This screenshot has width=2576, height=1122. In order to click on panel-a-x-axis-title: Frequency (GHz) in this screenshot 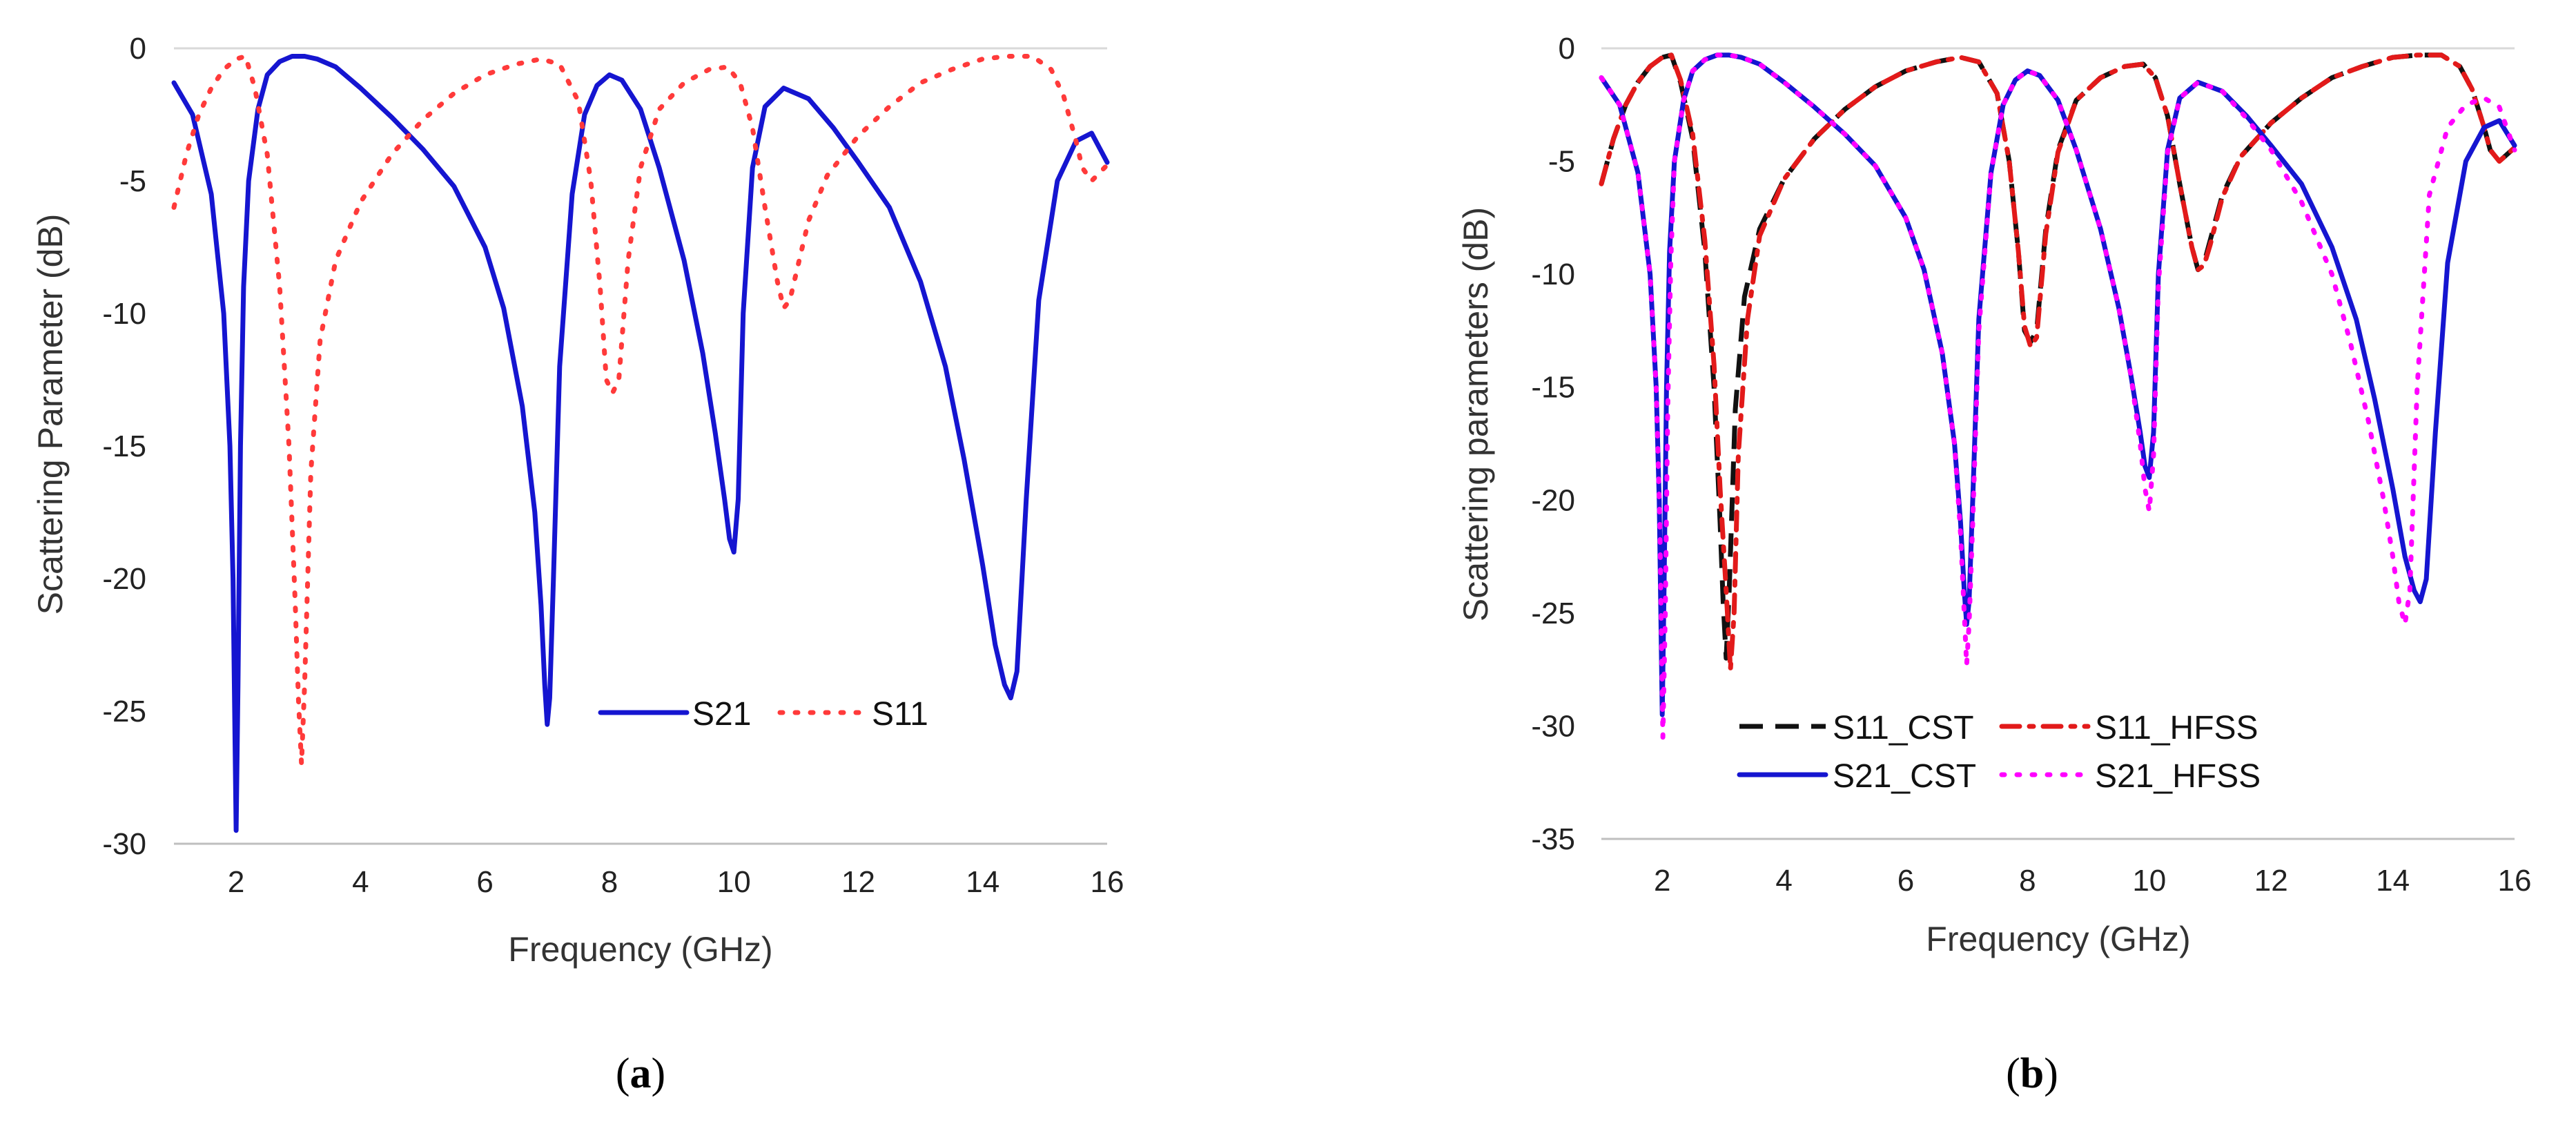, I will do `click(640, 949)`.